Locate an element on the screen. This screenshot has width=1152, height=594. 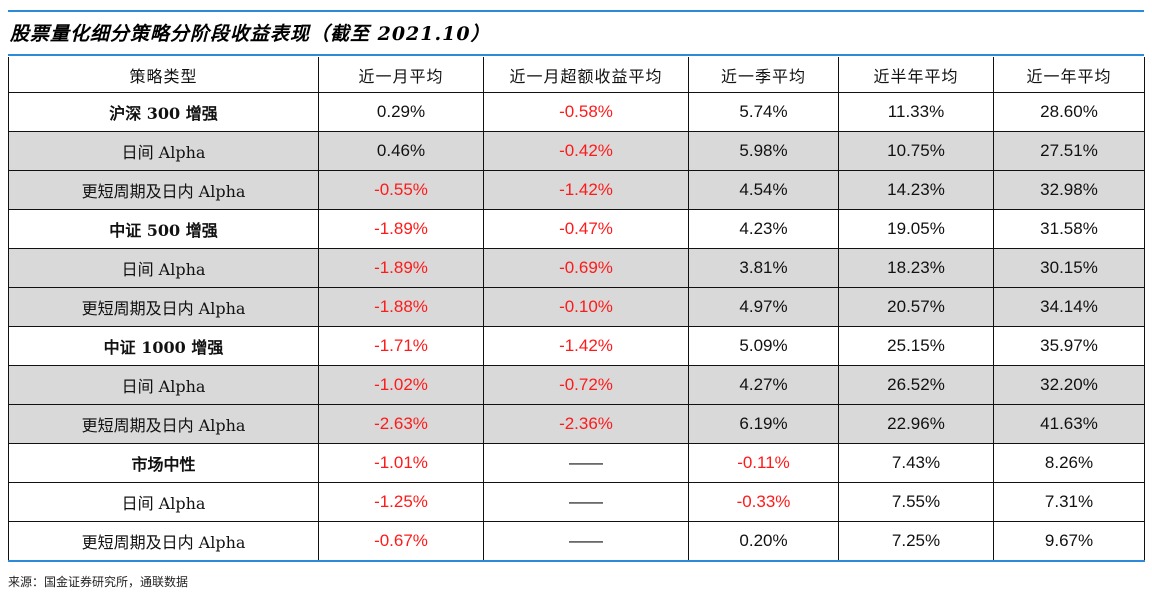
cell-quarter-avg: 5.74% is located at coordinates (763, 112).